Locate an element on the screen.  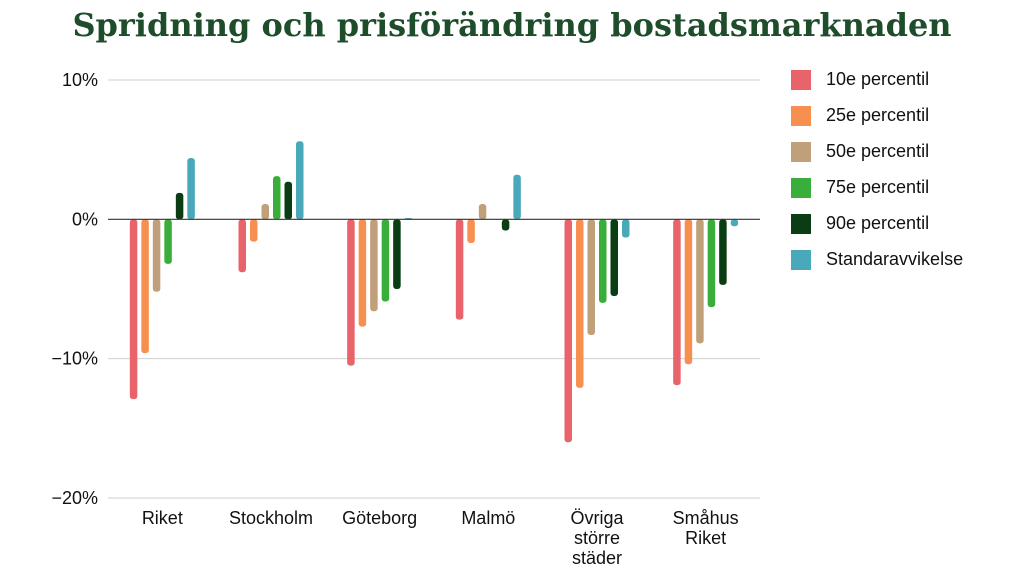
y-axis-ticks: 10% 0% −10% −20% is located at coordinates (74, 289).